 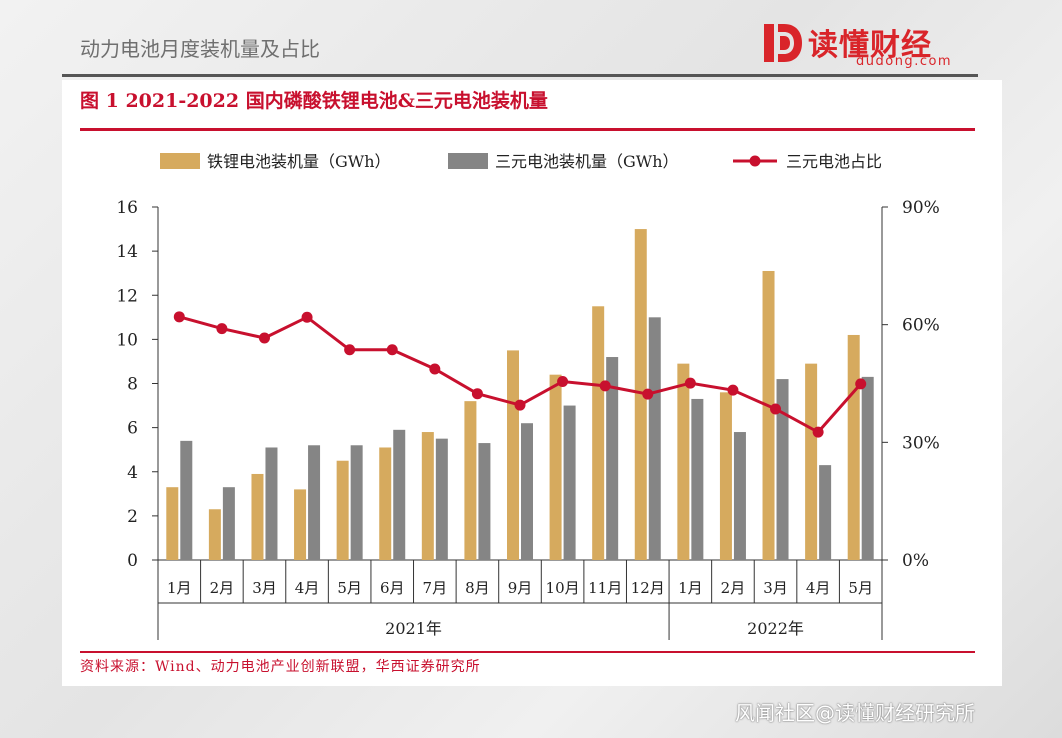 What do you see at coordinates (180, 161) in the screenshot?
I see `legend-lfp-swatch` at bounding box center [180, 161].